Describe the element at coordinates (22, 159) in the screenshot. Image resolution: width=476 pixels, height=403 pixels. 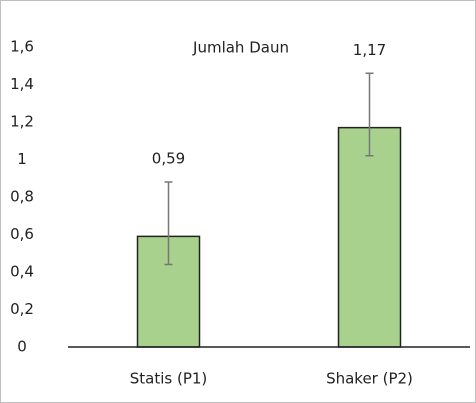
I see `y-tick-label: 1` at that location.